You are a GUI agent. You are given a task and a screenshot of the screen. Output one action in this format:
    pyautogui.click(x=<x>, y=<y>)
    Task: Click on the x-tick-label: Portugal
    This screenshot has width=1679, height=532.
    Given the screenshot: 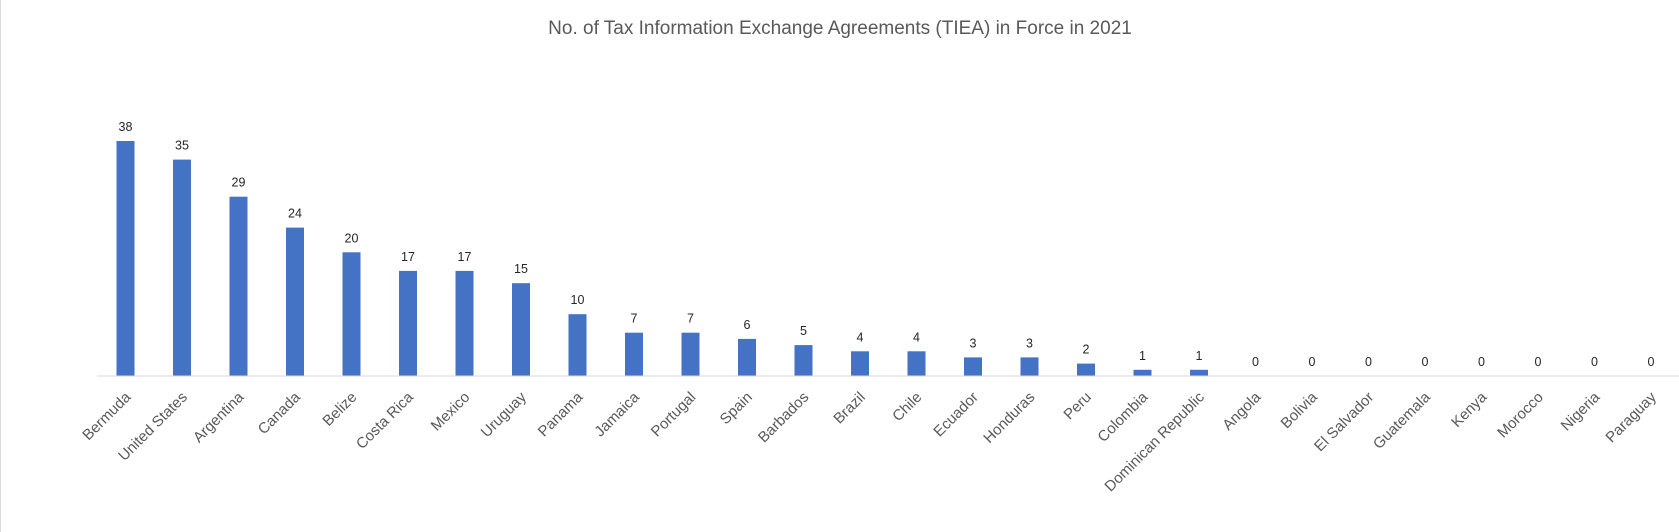 What is the action you would take?
    pyautogui.click(x=674, y=415)
    